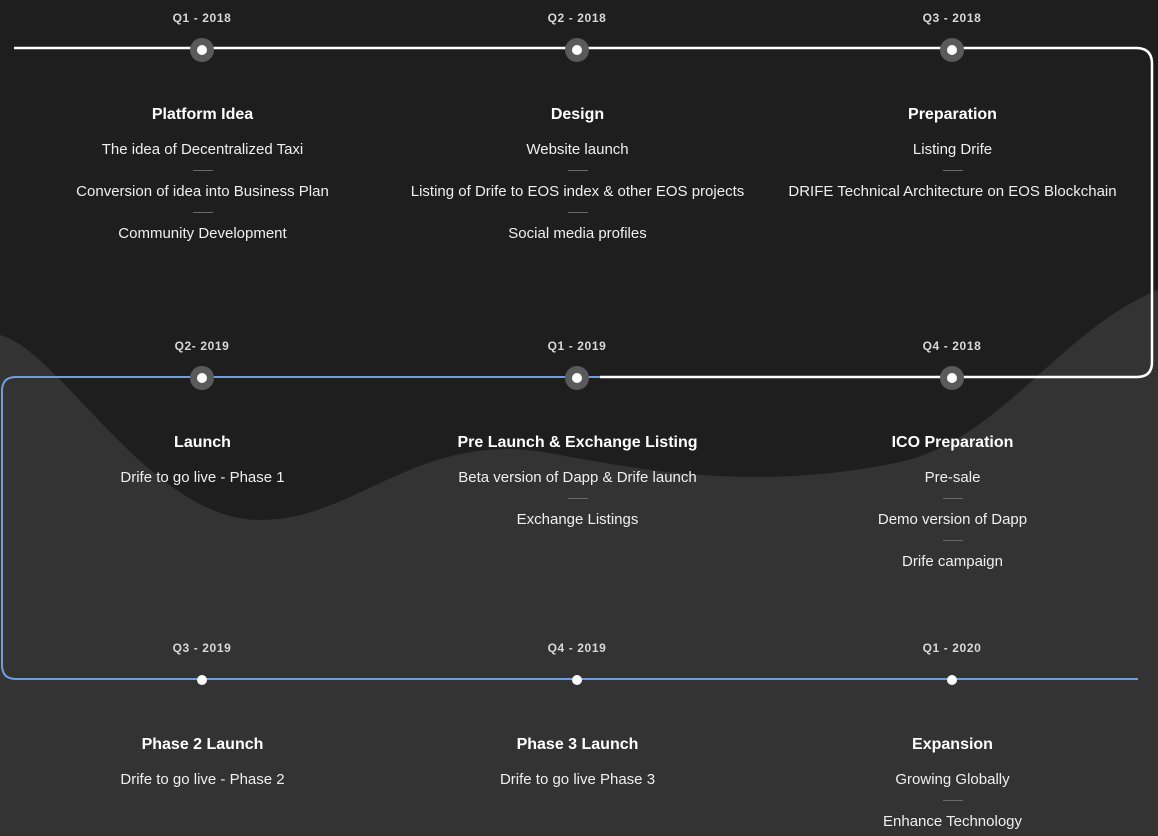 This screenshot has width=1158, height=836. I want to click on milestone-period: Q3 - 2018, so click(952, 18).